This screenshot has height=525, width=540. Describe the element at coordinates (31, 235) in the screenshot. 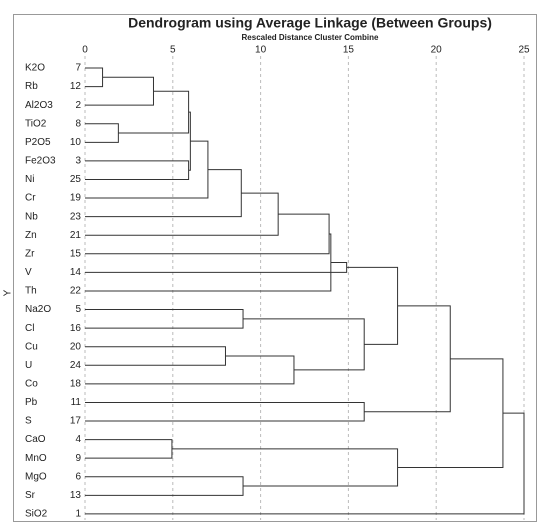

I see `leaf-label: Zn` at that location.